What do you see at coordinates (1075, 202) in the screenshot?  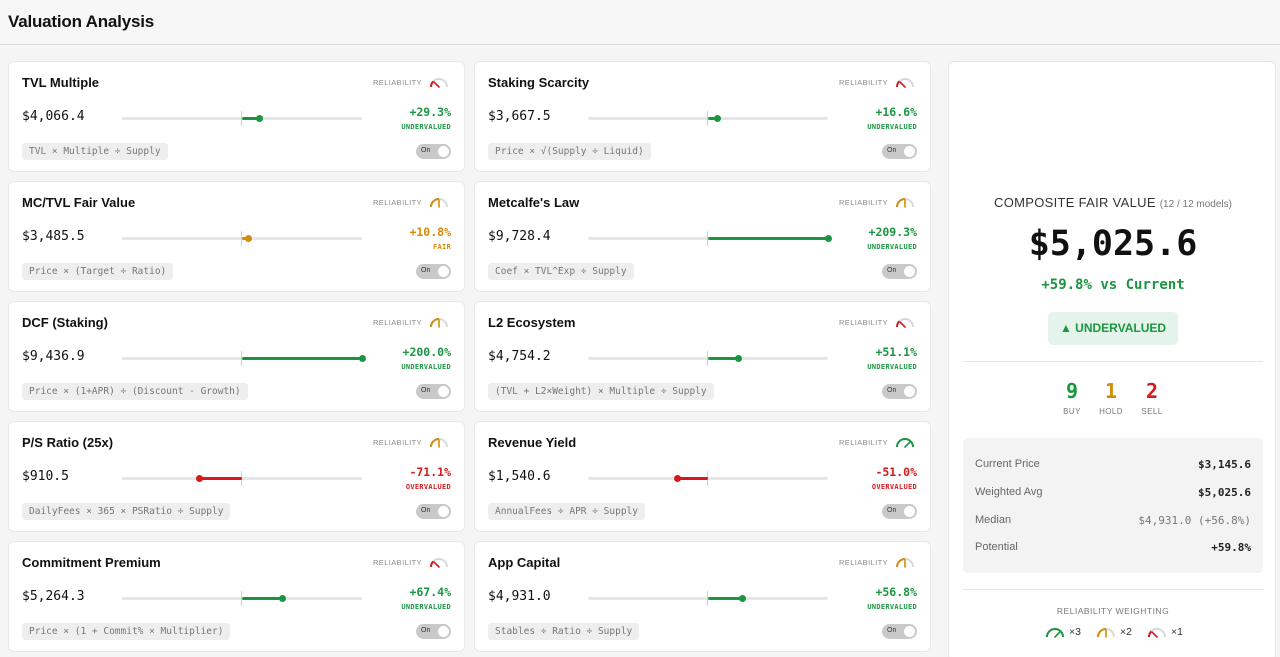 I see `composite-title-text: COMPOSITE FAIR VALUE` at bounding box center [1075, 202].